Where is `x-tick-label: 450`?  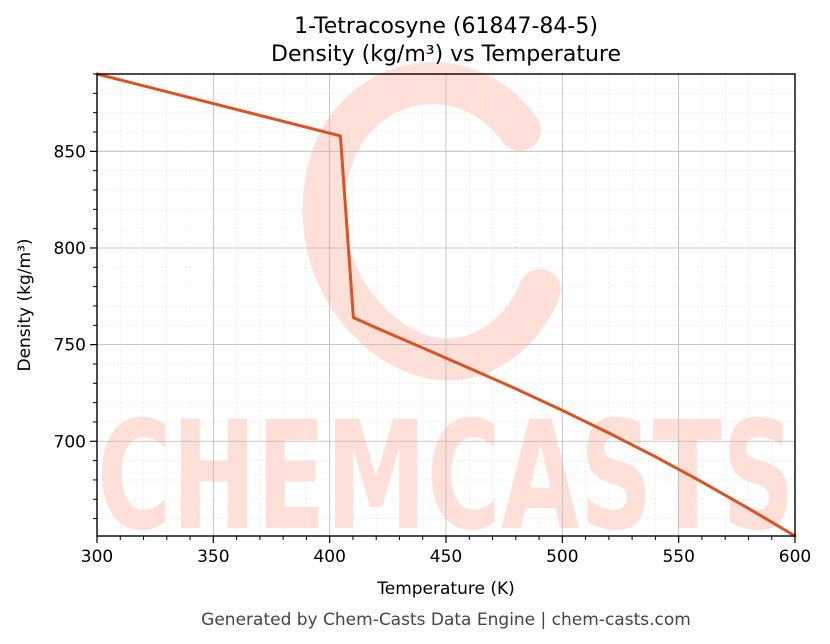
x-tick-label: 450 is located at coordinates (446, 557).